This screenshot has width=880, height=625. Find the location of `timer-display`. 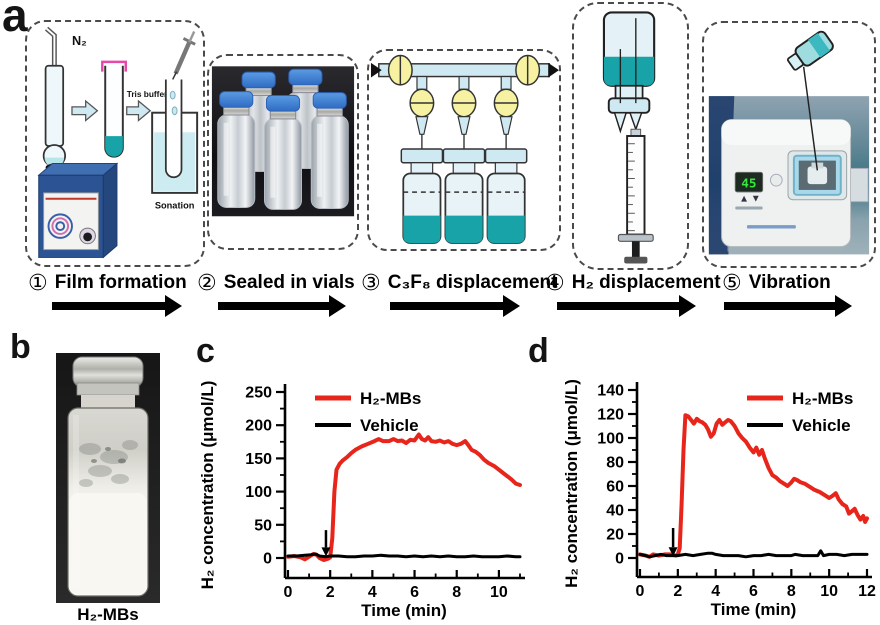

timer-display is located at coordinates (749, 182).